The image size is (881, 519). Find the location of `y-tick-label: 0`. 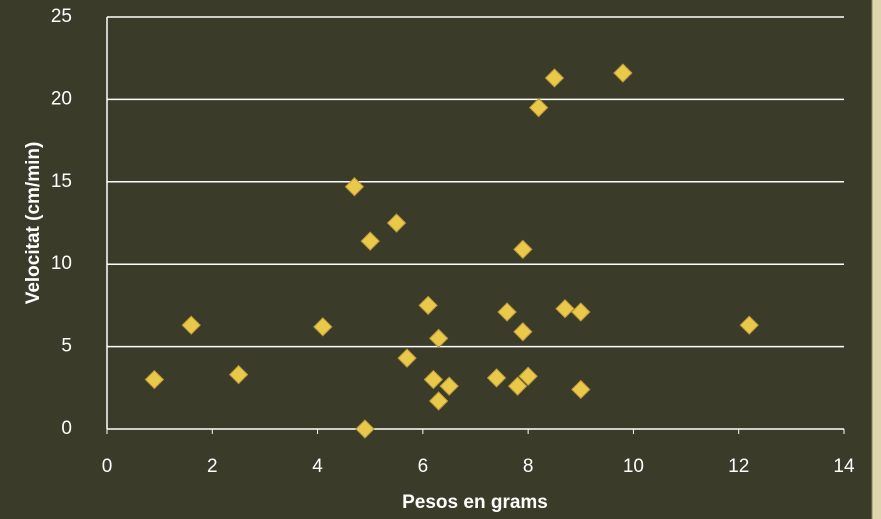

y-tick-label: 0 is located at coordinates (66, 428).